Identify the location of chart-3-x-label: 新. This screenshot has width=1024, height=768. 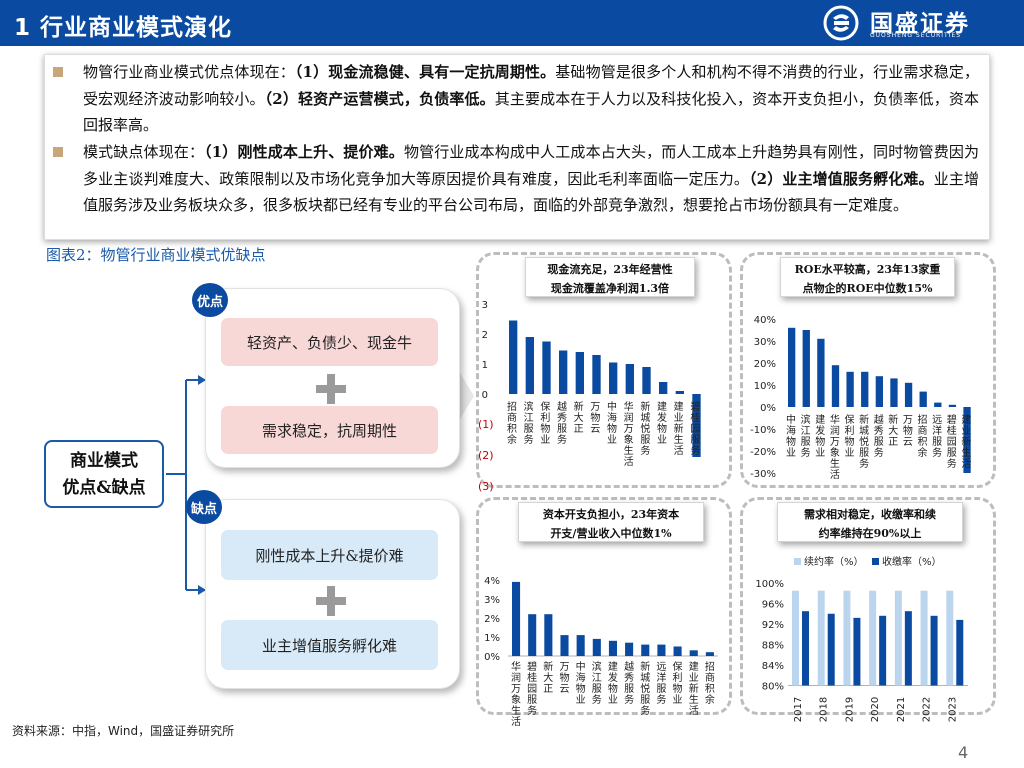
(548, 666).